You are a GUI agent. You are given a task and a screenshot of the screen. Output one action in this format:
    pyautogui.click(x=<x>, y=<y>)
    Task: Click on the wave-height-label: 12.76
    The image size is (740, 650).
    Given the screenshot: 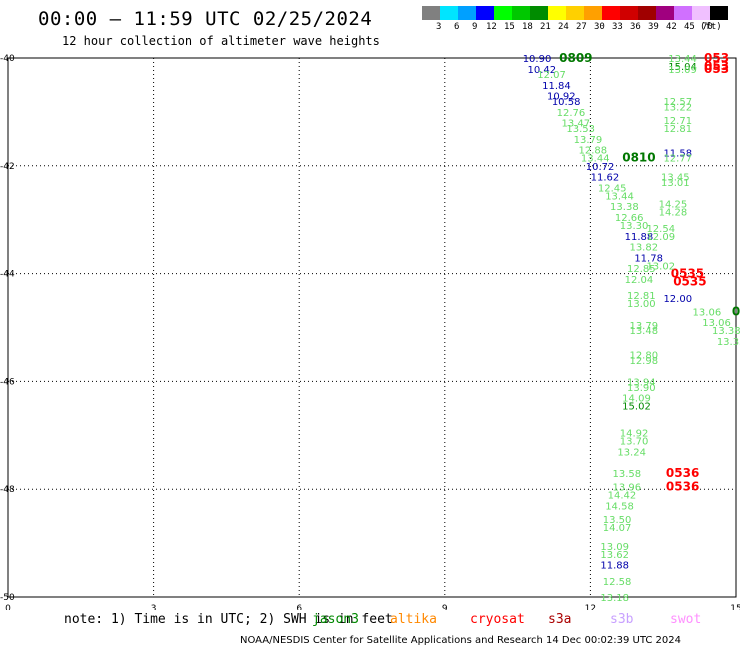 What is the action you would take?
    pyautogui.click(x=571, y=113)
    